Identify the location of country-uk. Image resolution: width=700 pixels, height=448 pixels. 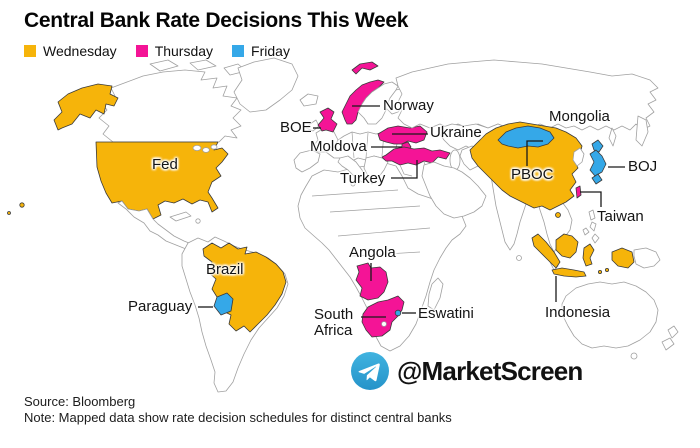
(327, 120).